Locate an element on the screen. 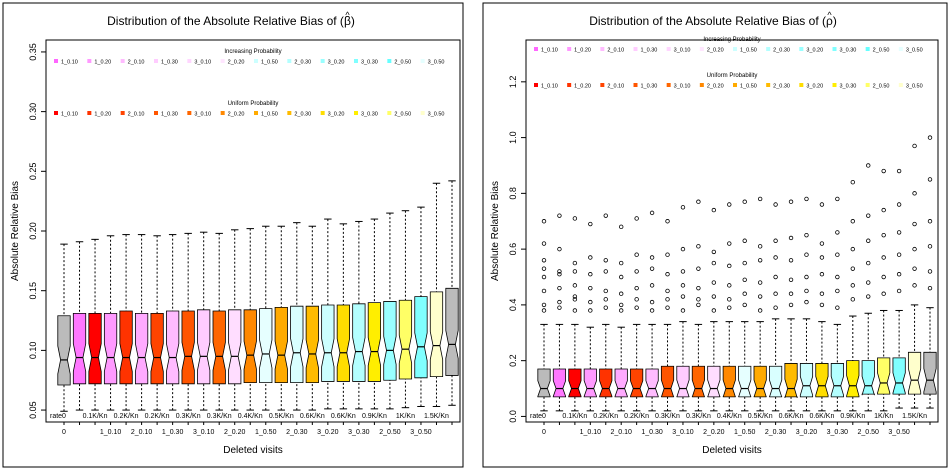  x-tick-label-top: 1.5K/Kn is located at coordinates (436, 416).